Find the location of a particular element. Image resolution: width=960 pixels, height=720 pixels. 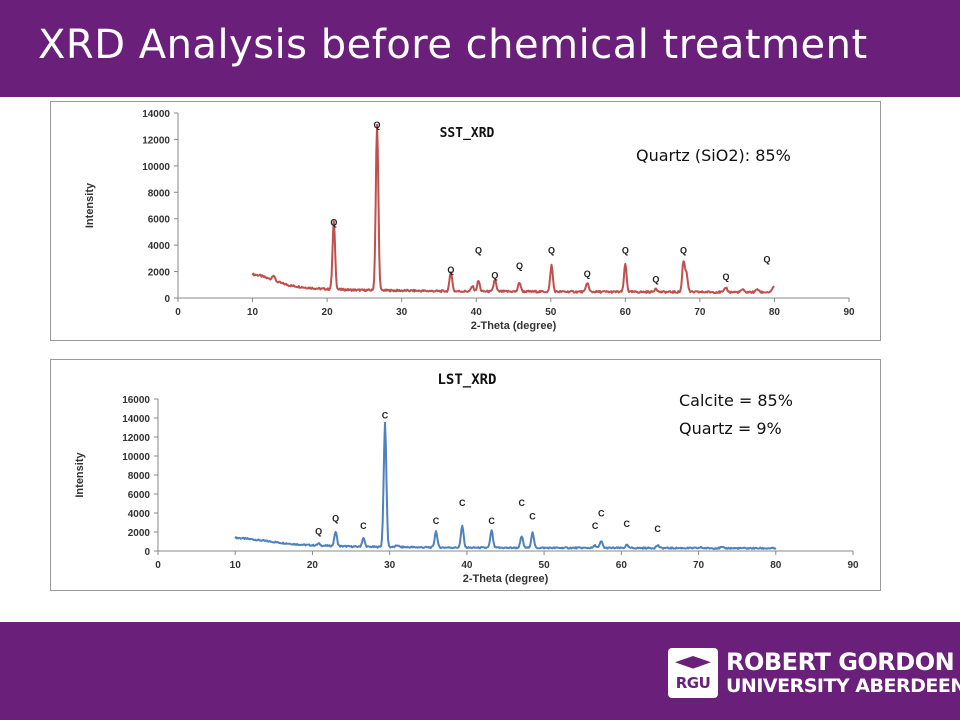

header-bar is located at coordinates (480, 48).